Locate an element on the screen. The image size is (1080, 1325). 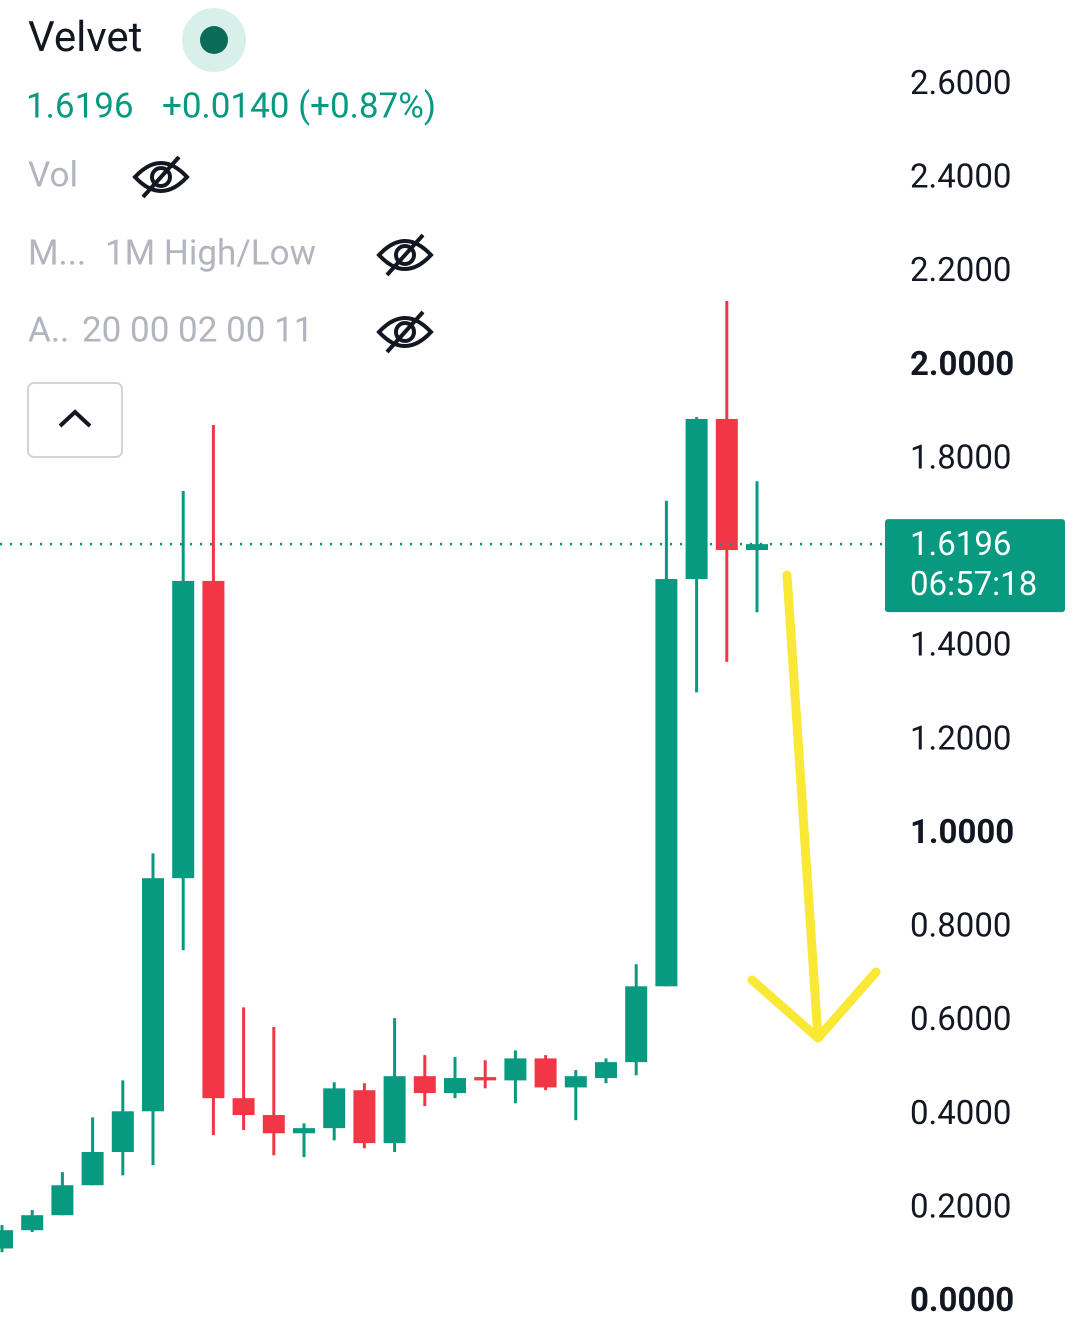
y-tick-label: 1.4000 is located at coordinates (960, 645).